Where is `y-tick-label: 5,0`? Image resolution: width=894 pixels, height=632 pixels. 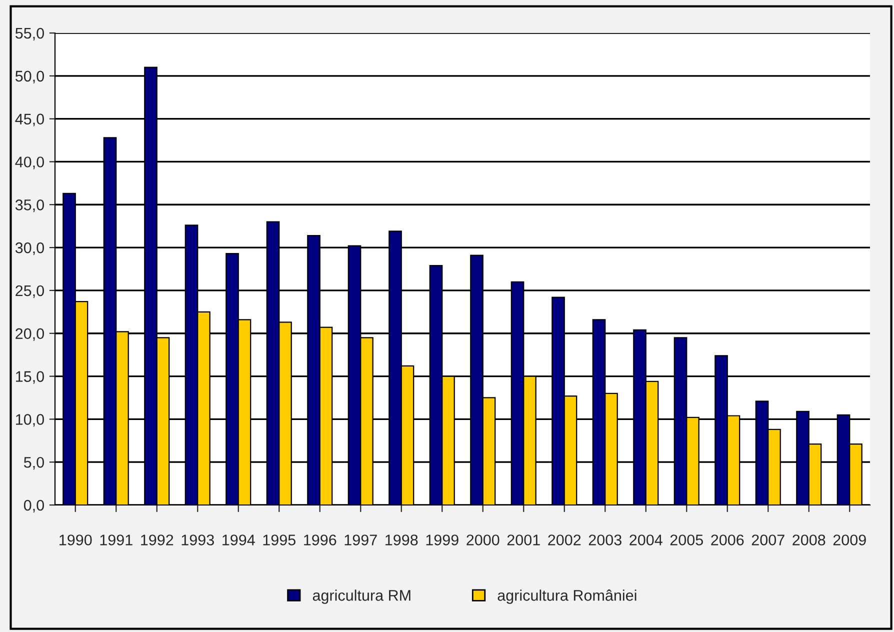
y-tick-label: 5,0 is located at coordinates (34, 463).